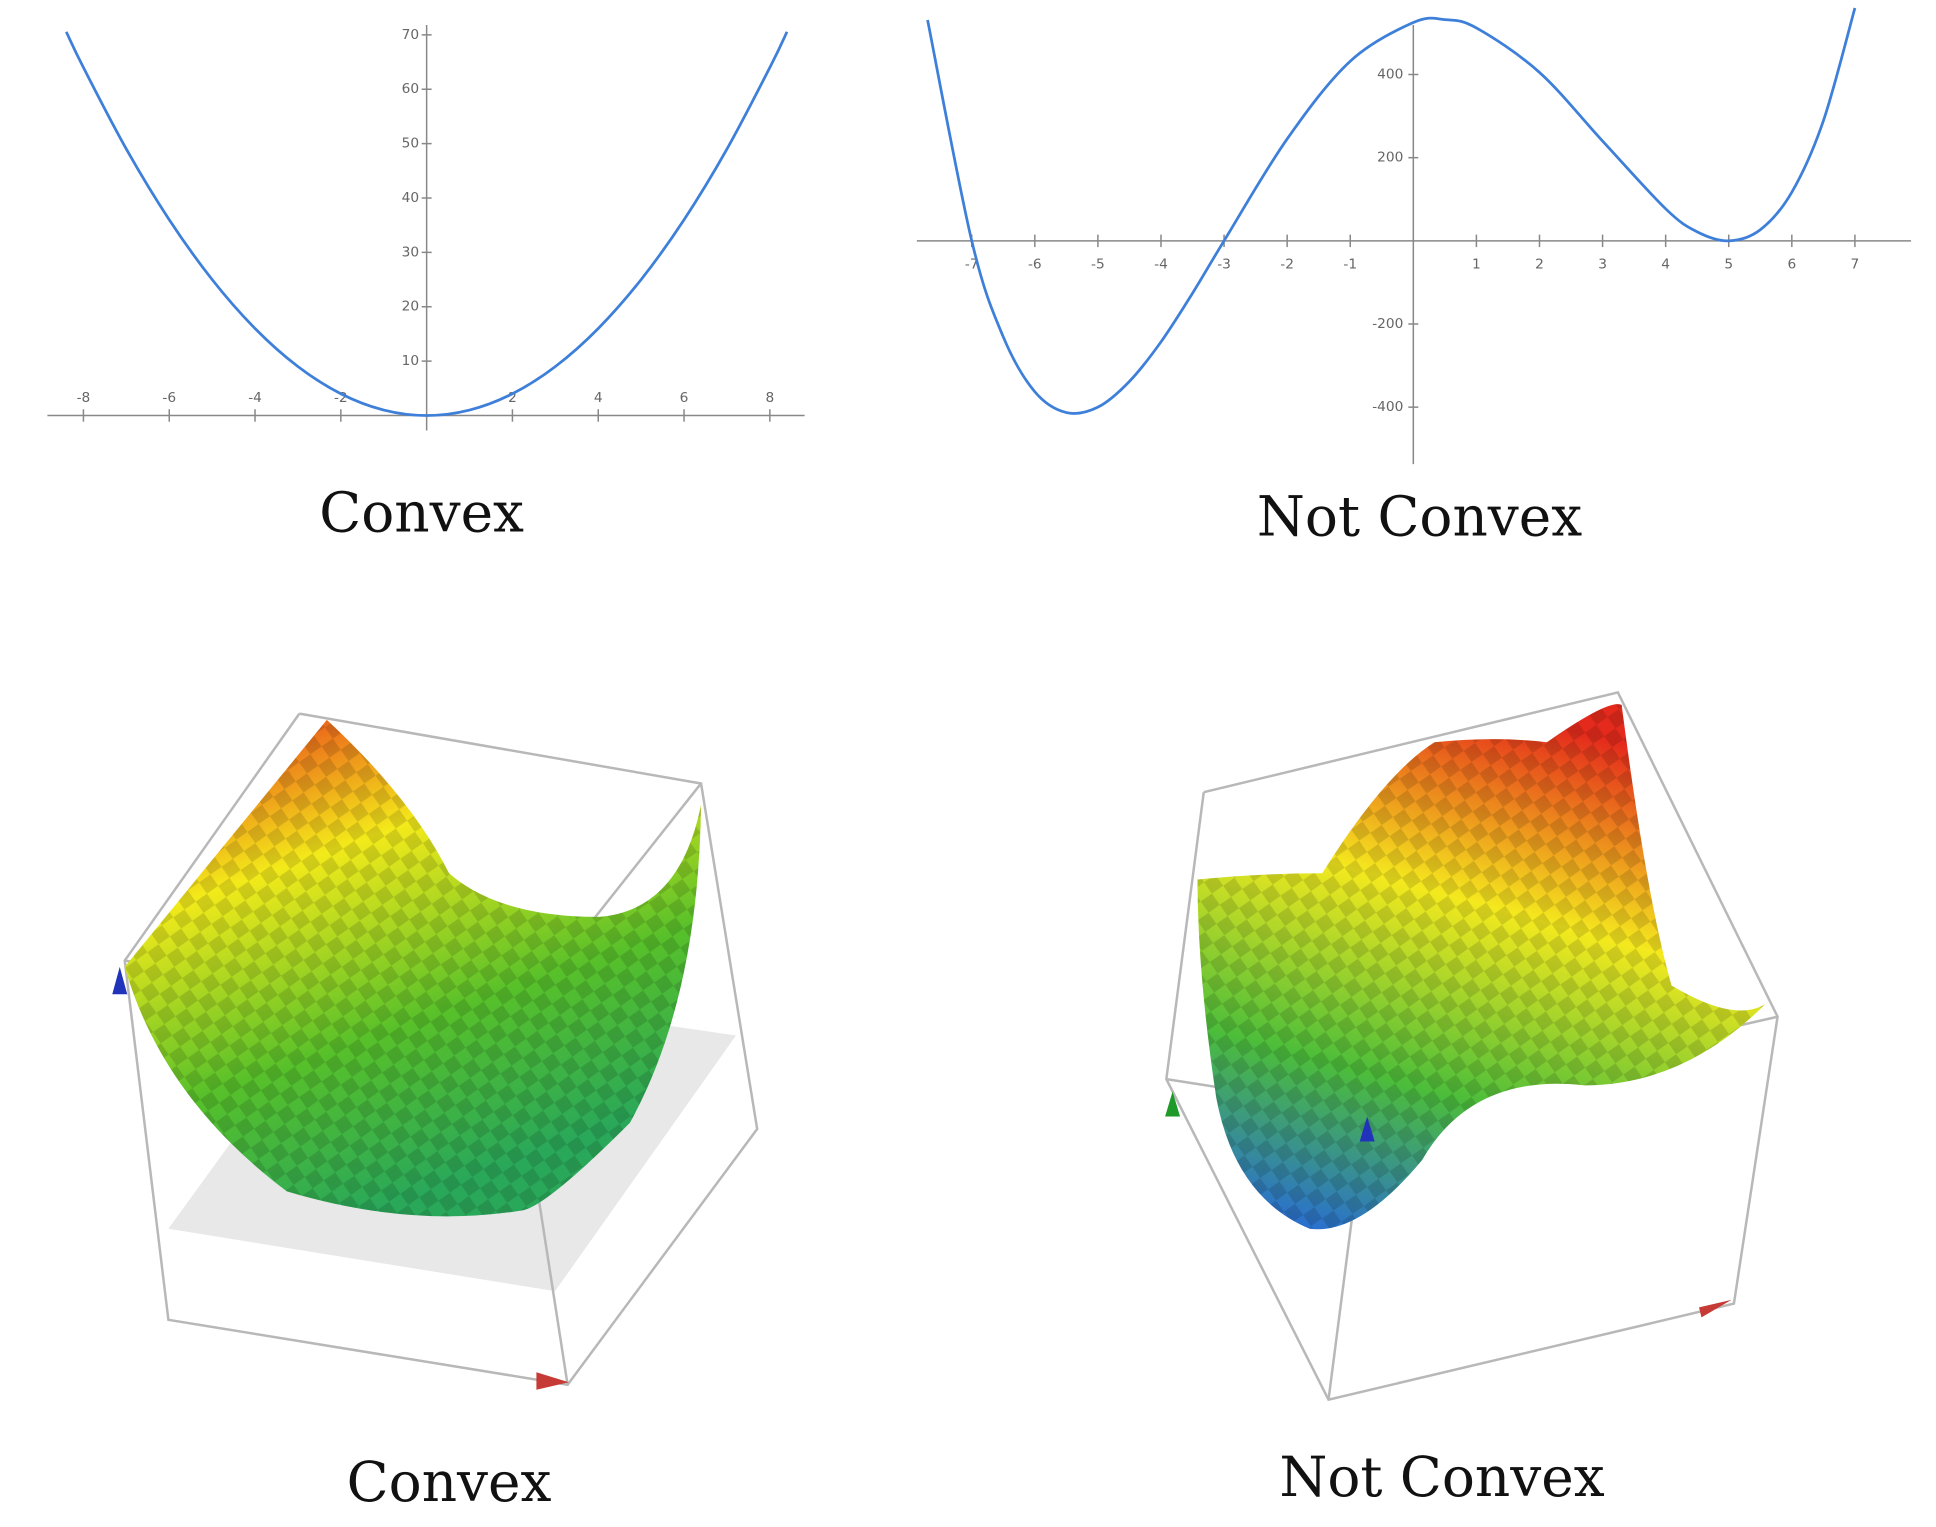 The image size is (1936, 1527). Describe the element at coordinates (1728, 265) in the screenshot. I see `x-tick-label: 5` at that location.